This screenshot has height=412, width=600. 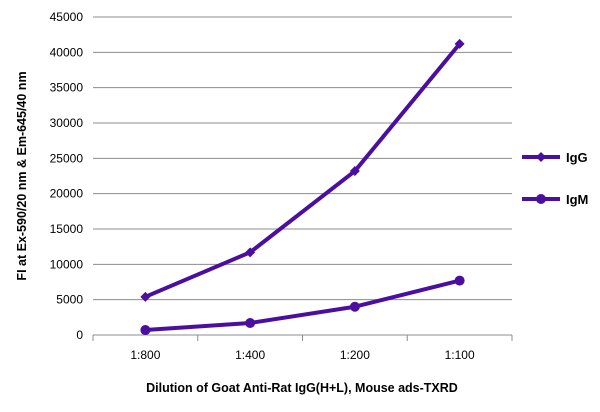 I want to click on y-tick-label: 35000, so click(x=67, y=88).